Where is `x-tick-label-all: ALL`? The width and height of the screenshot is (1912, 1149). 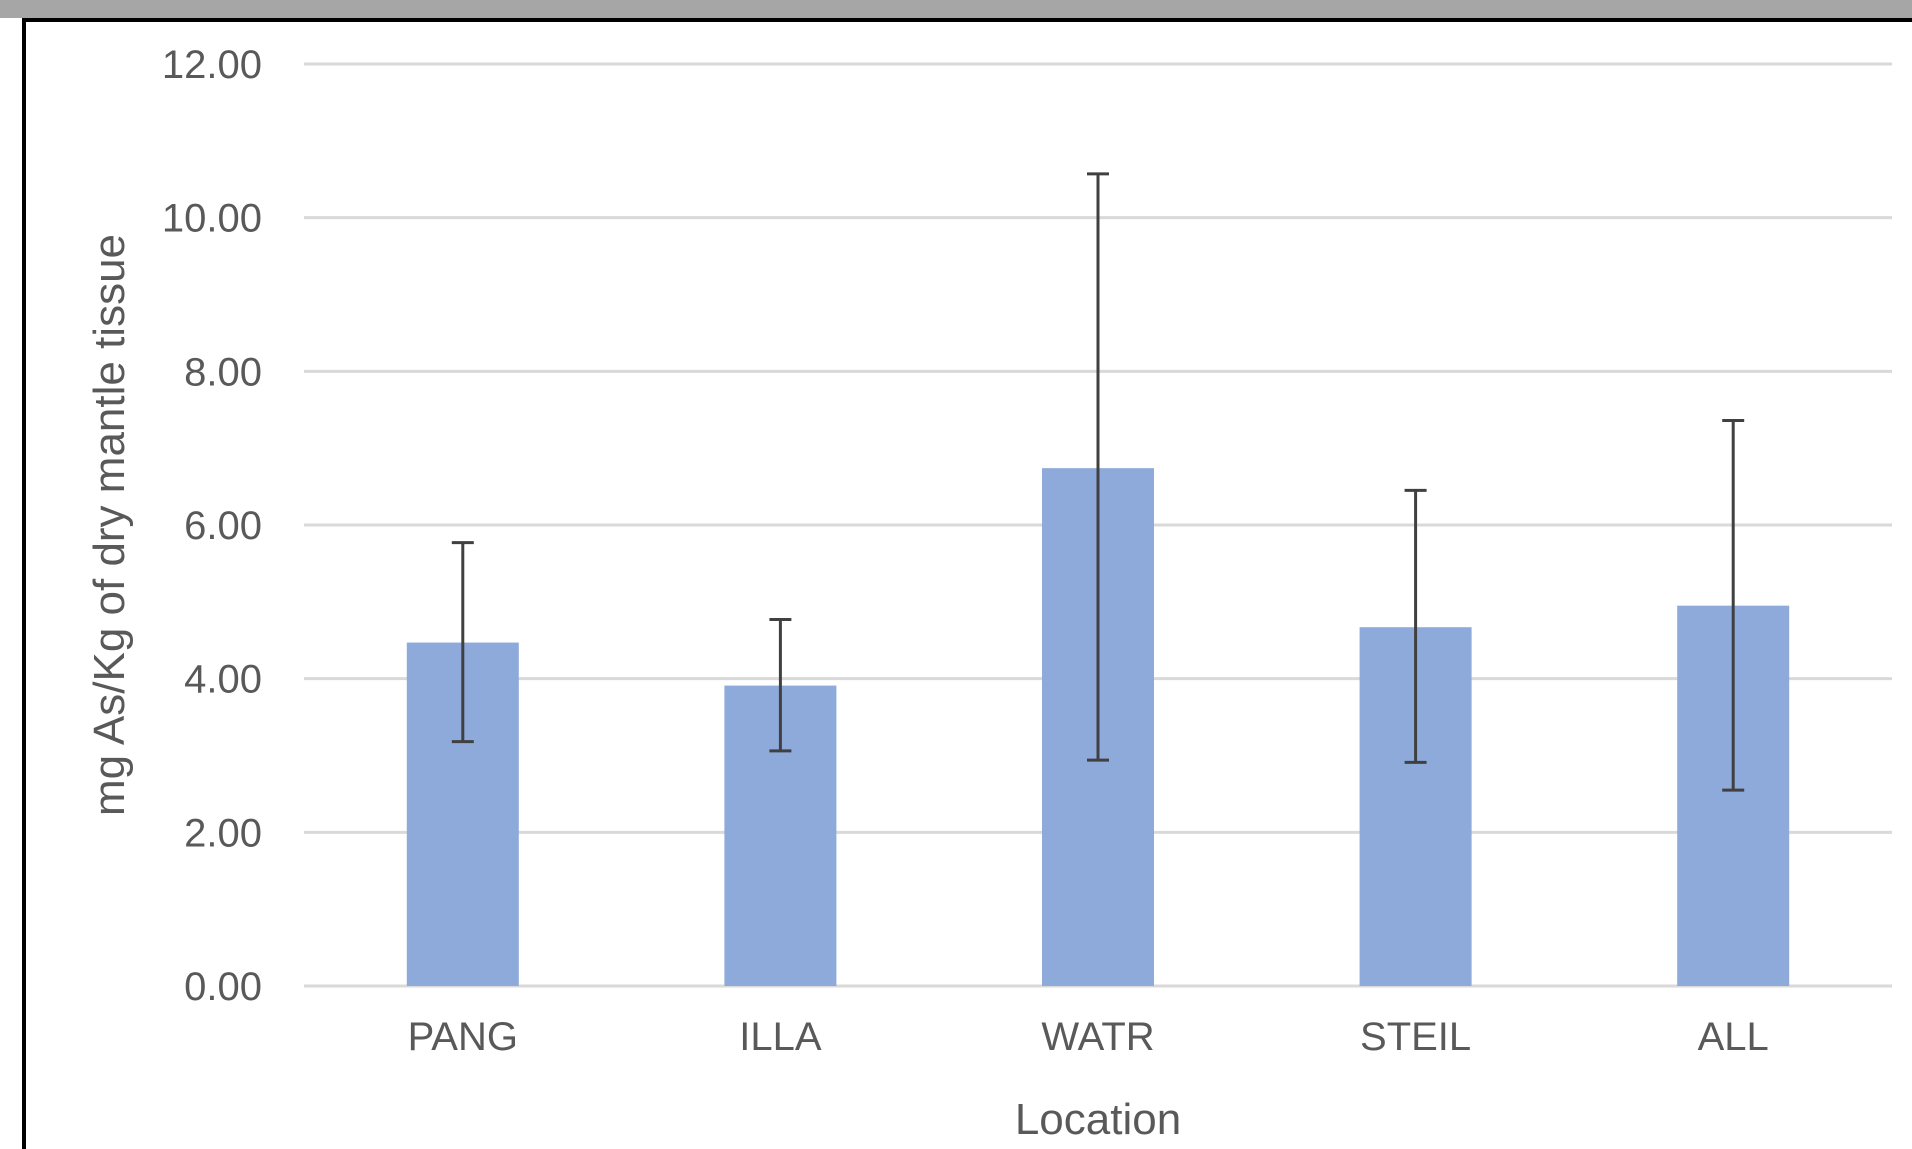
x-tick-label-all: ALL is located at coordinates (1733, 1037).